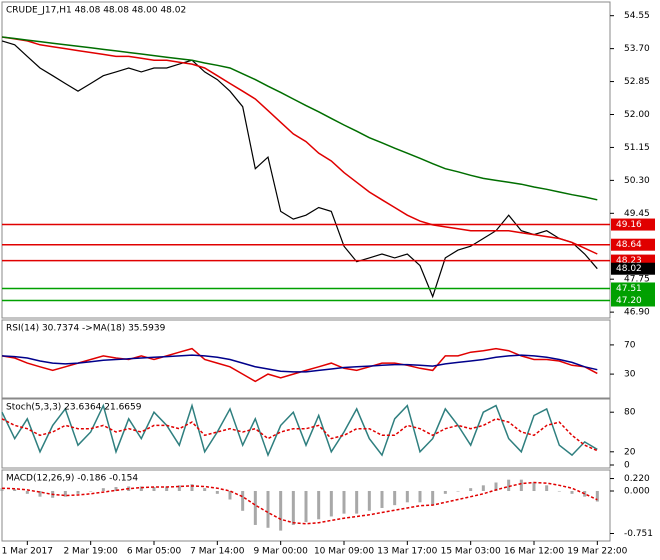  I want to click on level-label: 47.51, so click(629, 289).